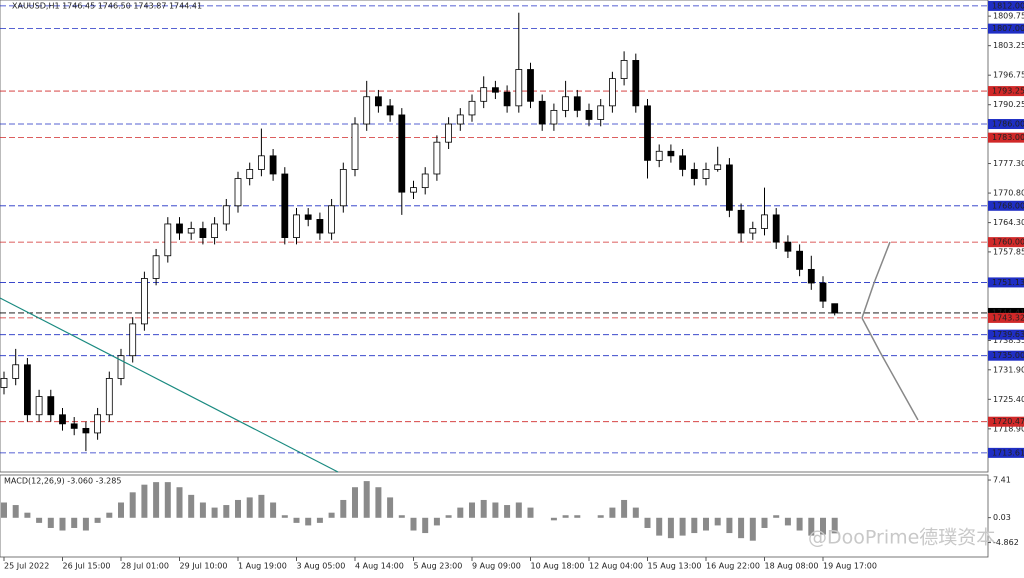 This screenshot has height=578, width=1024. Describe the element at coordinates (169, 385) in the screenshot. I see `trend-line` at that location.